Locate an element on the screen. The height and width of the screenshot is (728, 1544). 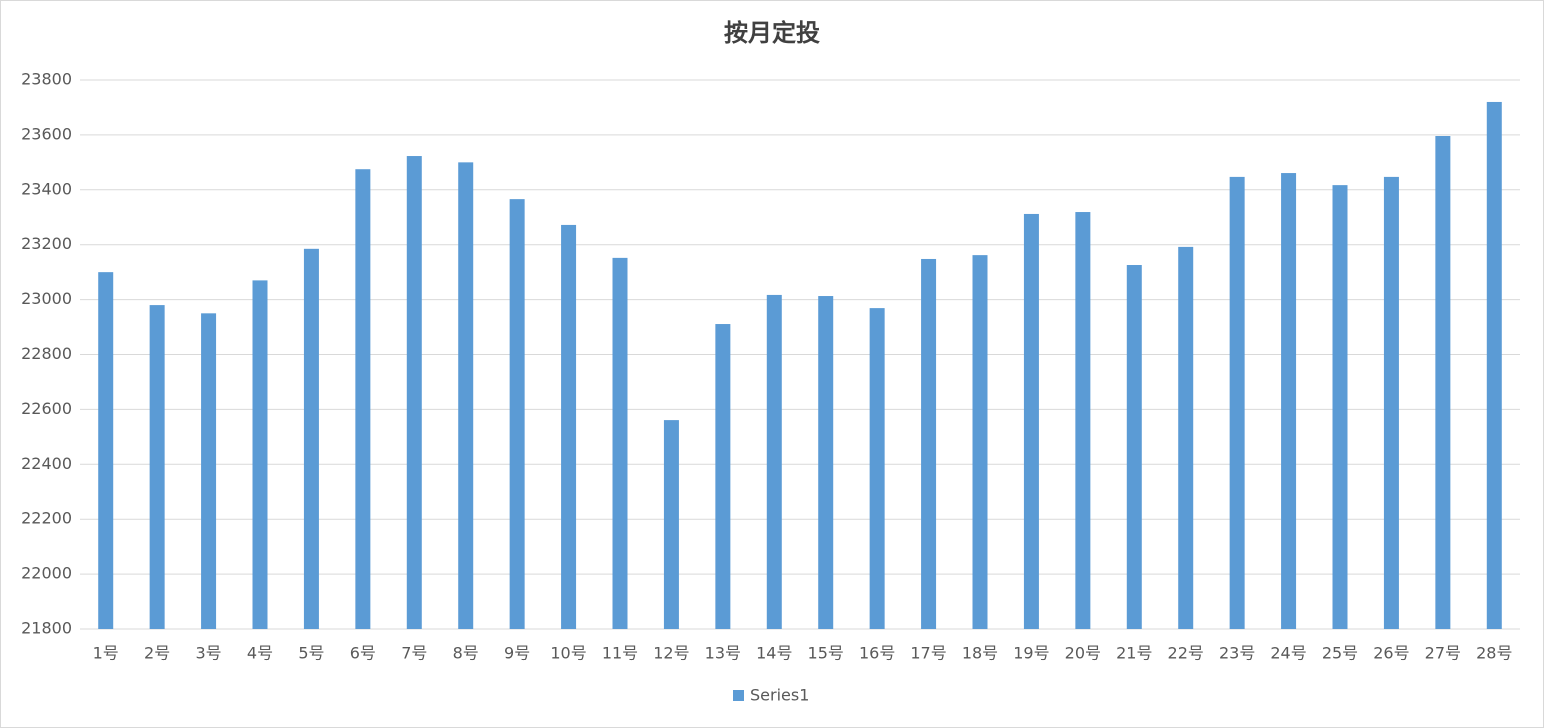
x-tick-label: 20号 is located at coordinates (1083, 653).